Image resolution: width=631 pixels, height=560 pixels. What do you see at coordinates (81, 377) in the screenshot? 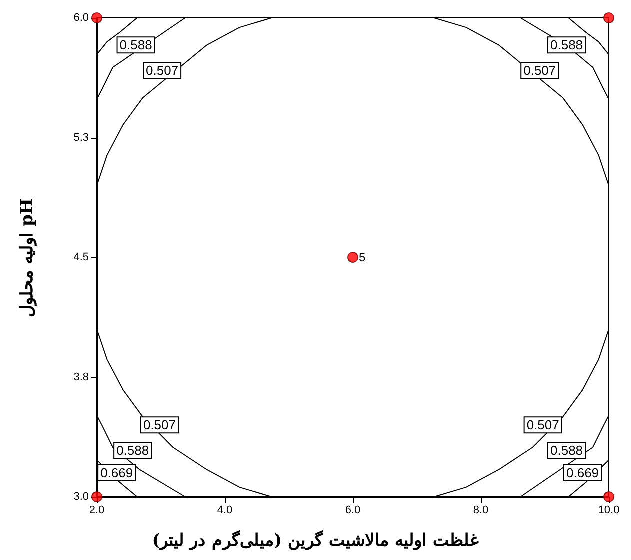
I see `y-tick-label: 3.8` at bounding box center [81, 377].